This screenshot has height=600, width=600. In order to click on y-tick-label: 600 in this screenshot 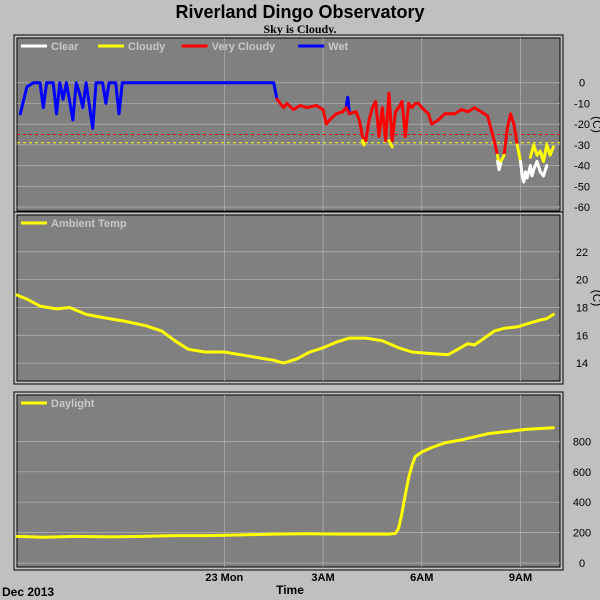, I will do `click(582, 473)`.